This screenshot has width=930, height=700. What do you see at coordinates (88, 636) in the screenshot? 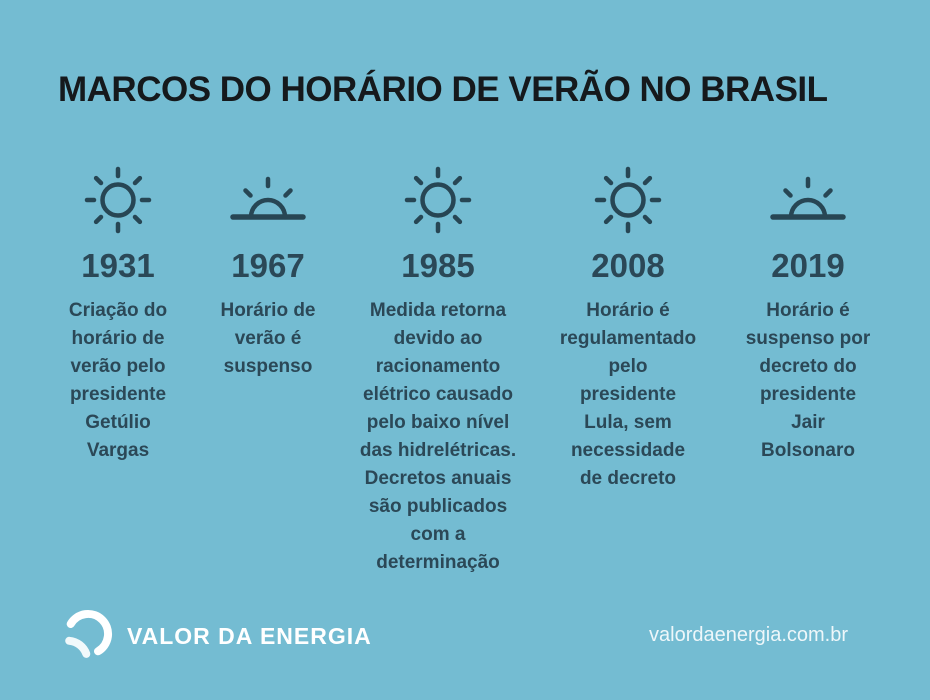
I see `valor-da-energia-ring-icon` at bounding box center [88, 636].